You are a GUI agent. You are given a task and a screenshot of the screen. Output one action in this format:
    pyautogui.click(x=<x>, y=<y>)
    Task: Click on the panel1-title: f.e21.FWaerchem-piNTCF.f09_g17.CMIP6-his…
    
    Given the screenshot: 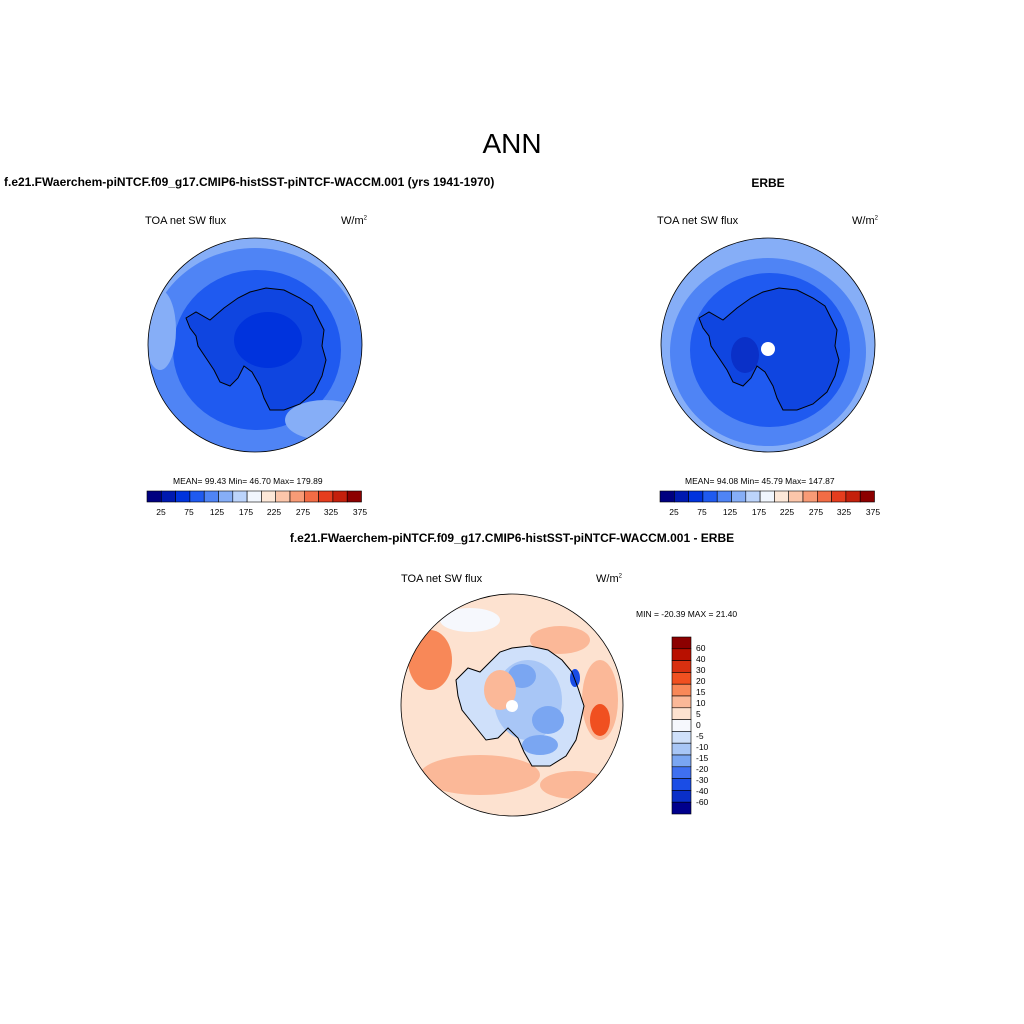 What is the action you would take?
    pyautogui.click(x=249, y=182)
    